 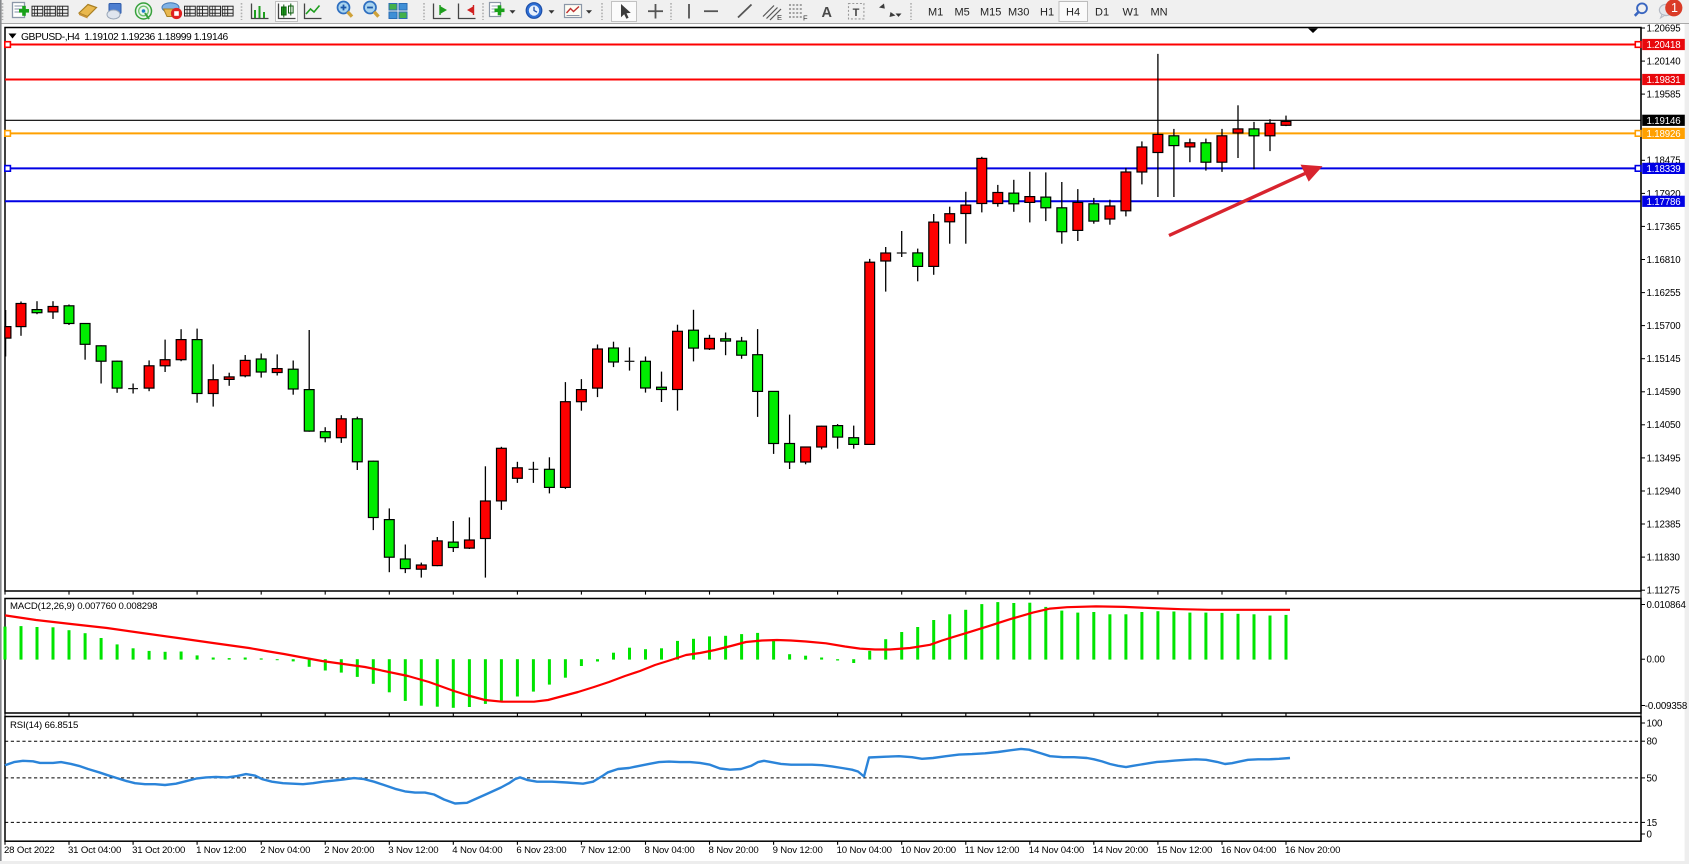 What do you see at coordinates (1652, 742) in the screenshot?
I see `svg-text: 80` at bounding box center [1652, 742].